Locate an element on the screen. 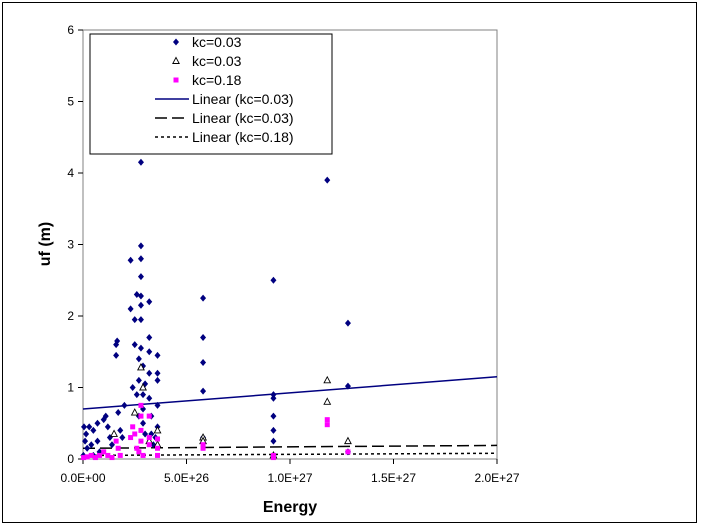 This screenshot has height=527, width=701. legend-trend-label-2: Linear (kc=0.03) is located at coordinates (243, 118).